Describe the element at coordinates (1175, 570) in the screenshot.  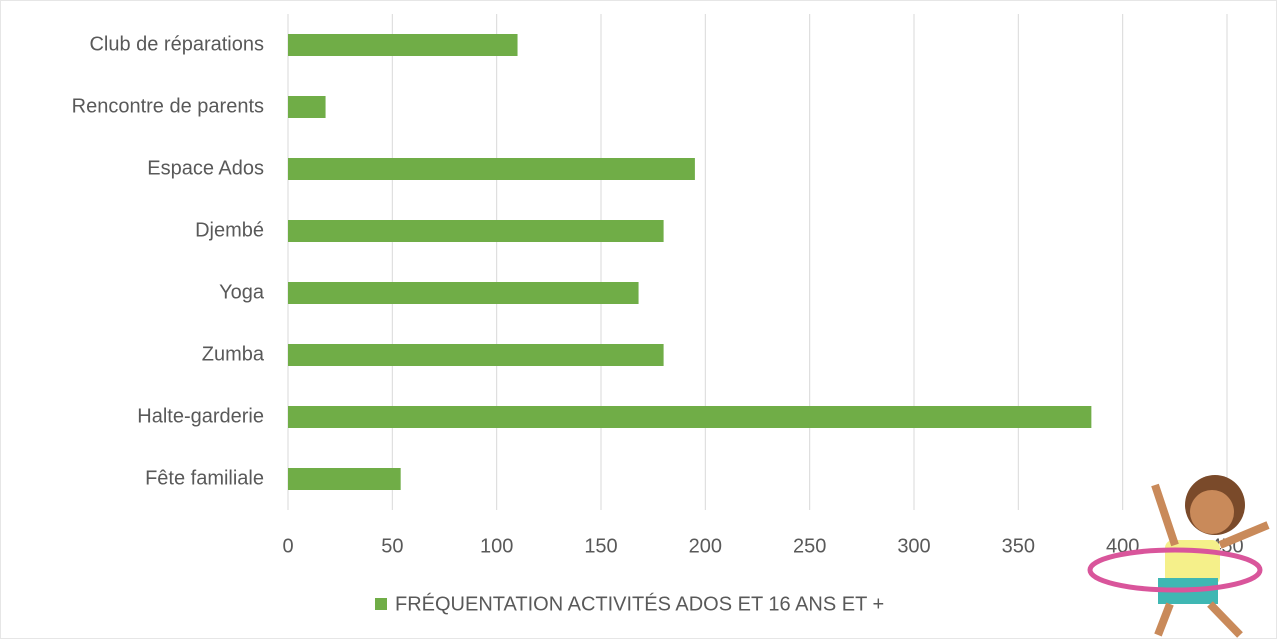
I see `hoop` at that location.